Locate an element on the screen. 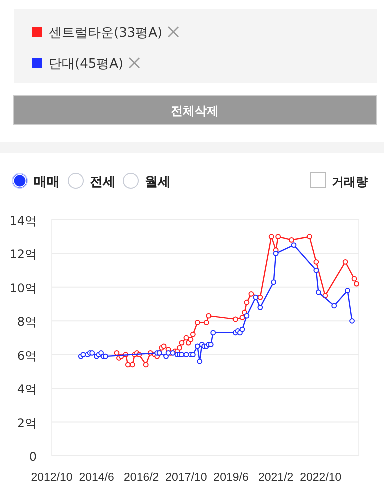  y-tick-label: 10억 is located at coordinates (23, 288).